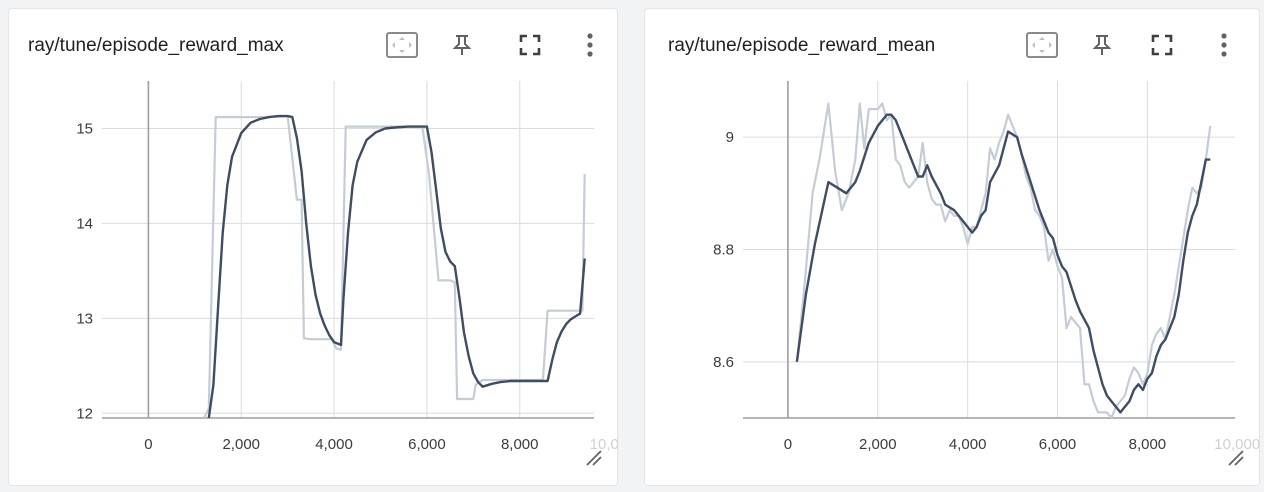 This screenshot has height=492, width=1264. Describe the element at coordinates (84, 318) in the screenshot. I see `y-tick-label: 13` at that location.